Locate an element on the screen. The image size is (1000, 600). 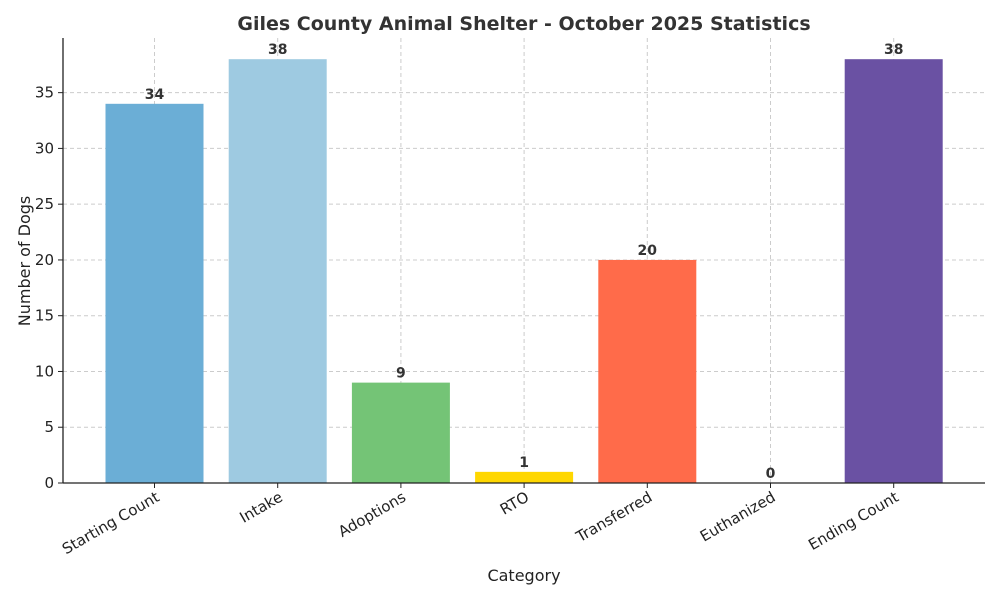
y-tick-label: 35 is located at coordinates (44, 93).